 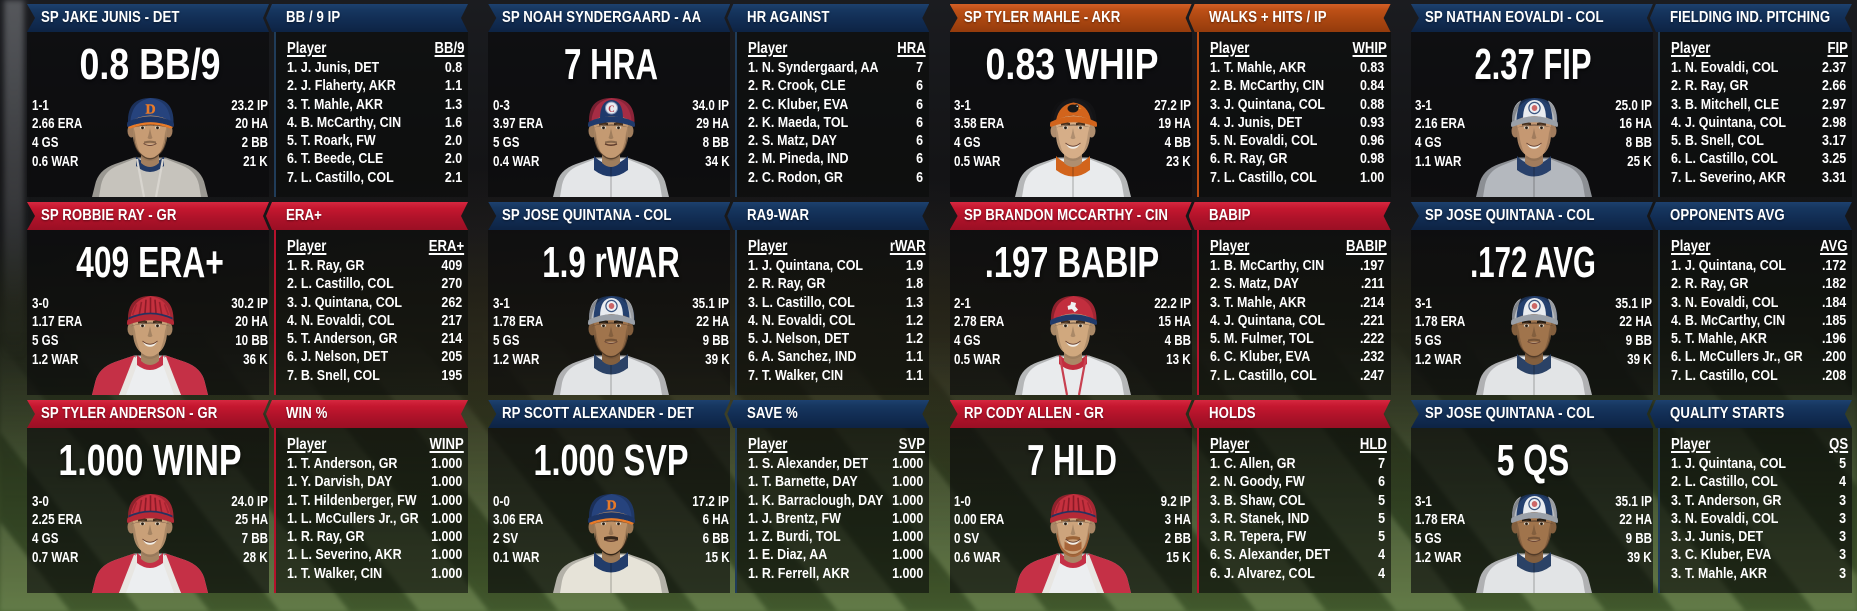 I want to click on svg-text: C, so click(x=612, y=109).